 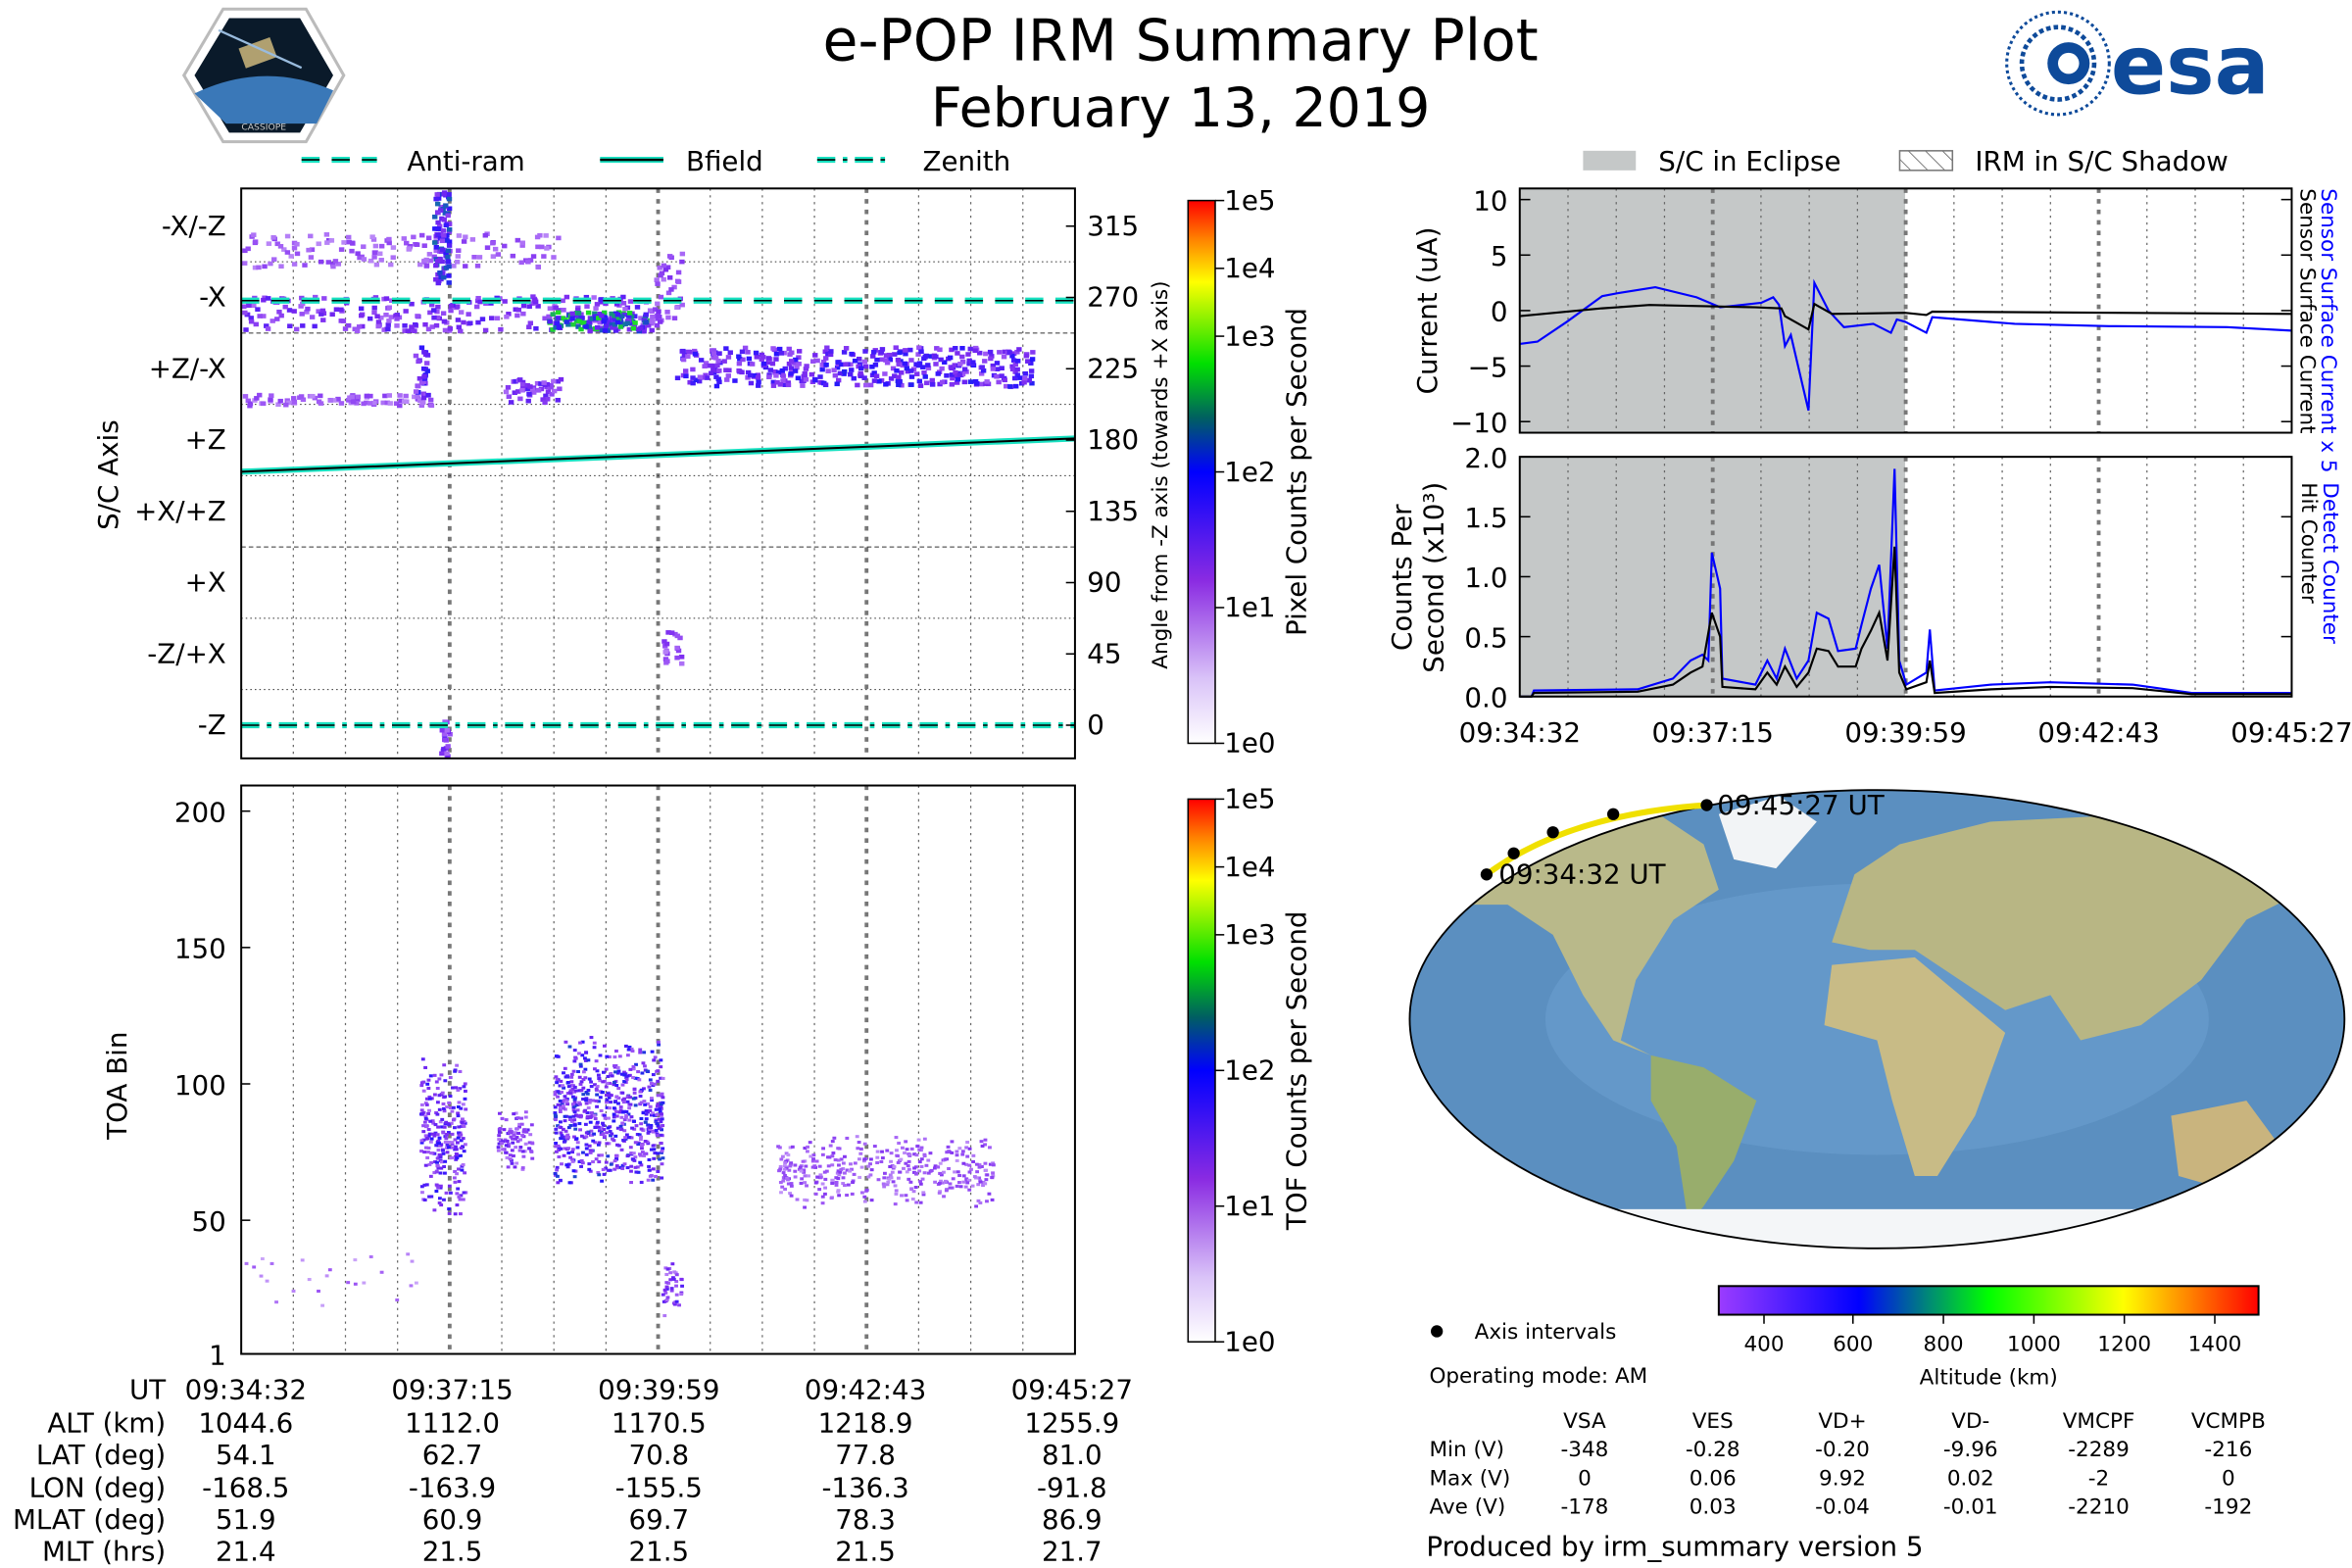 I want to click on toa-tick-label: 50, so click(x=209, y=1221).